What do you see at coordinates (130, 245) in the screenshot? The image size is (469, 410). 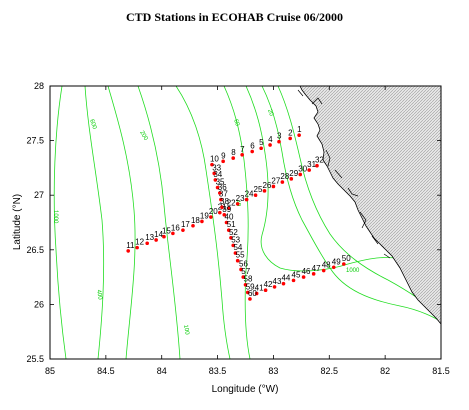 I see `station-label: 11` at bounding box center [130, 245].